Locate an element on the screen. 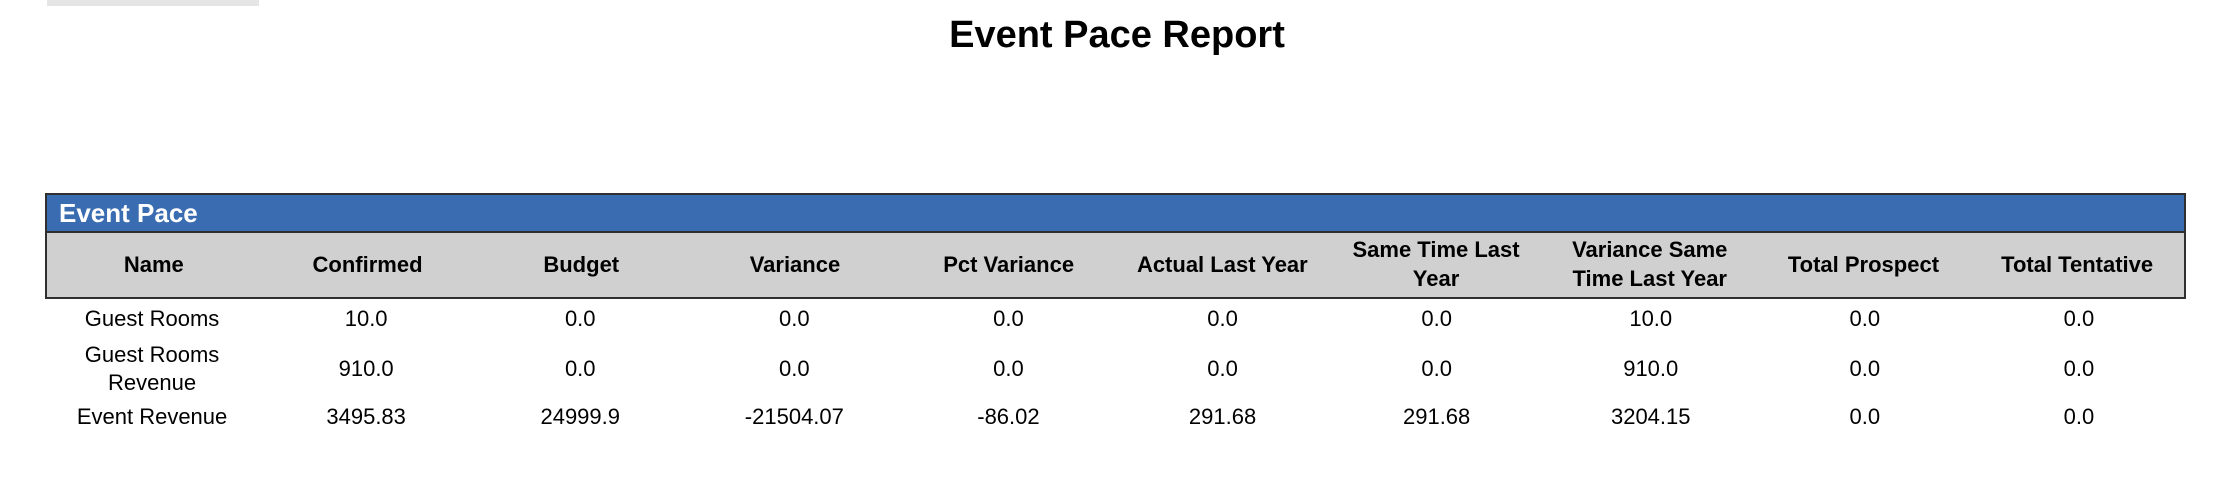  column-header-total-tentative: Total Tentative is located at coordinates (2077, 264).